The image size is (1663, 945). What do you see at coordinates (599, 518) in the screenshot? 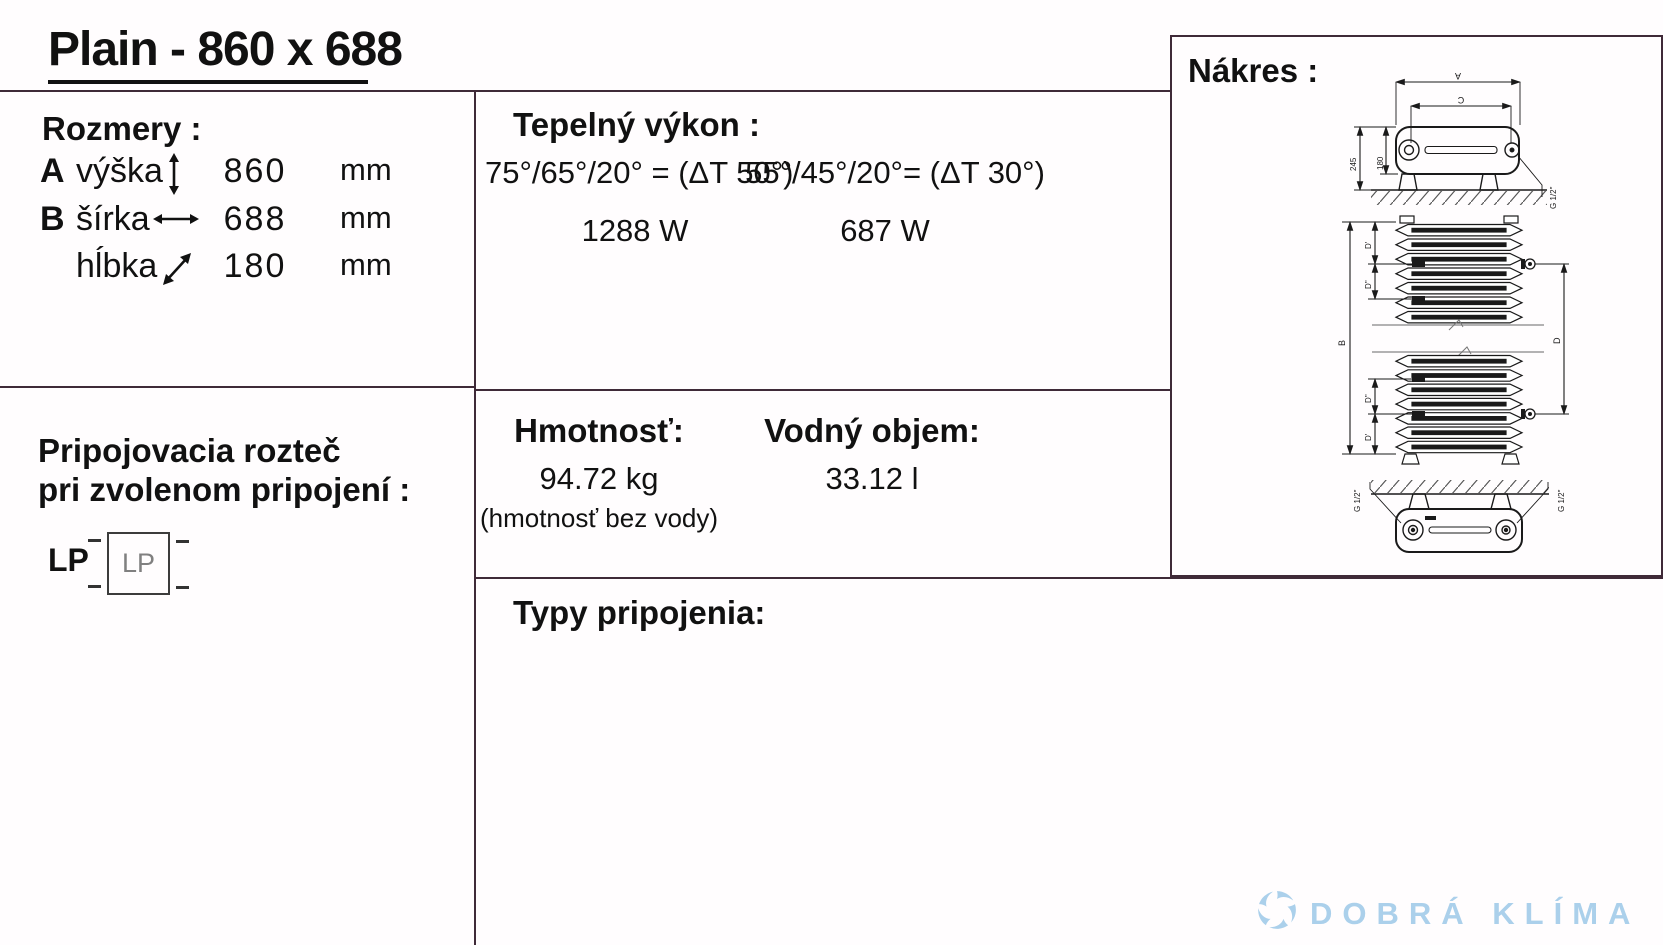
I see `weight-note: (hmotnosť bez vody)` at bounding box center [599, 518].